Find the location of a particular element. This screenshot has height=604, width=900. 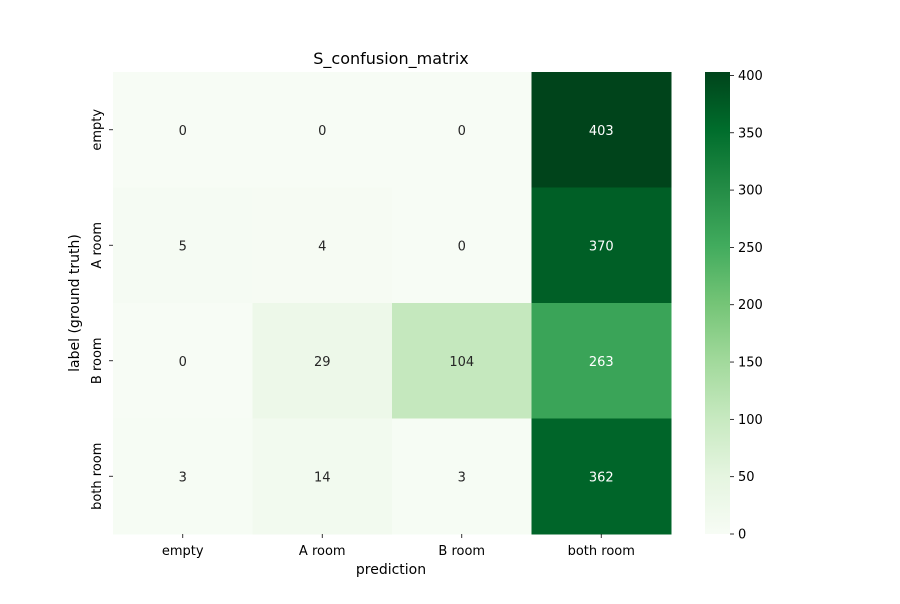

colorbar-tick-label: 300 is located at coordinates (750, 191).